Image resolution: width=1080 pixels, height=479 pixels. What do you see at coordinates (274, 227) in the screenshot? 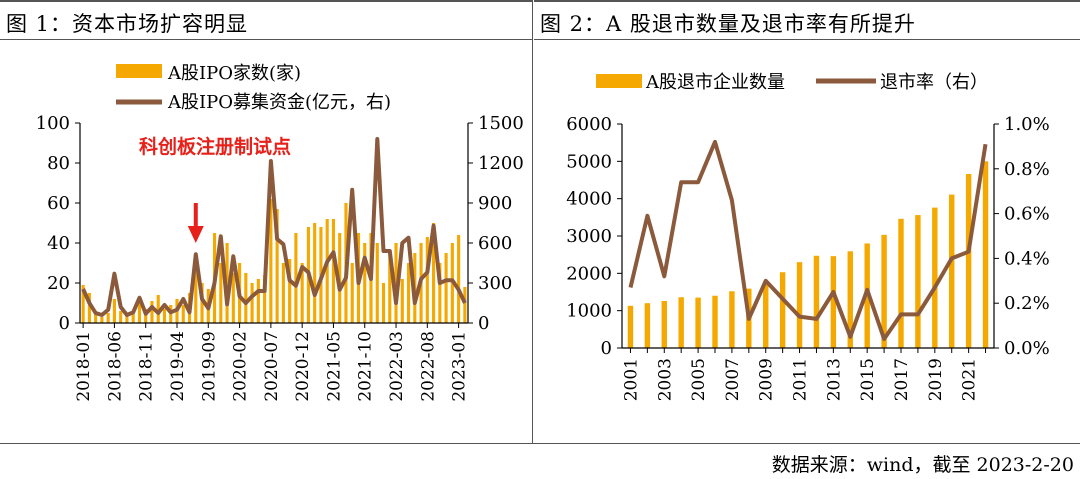
I see `line-ipo-proceeds` at bounding box center [274, 227].